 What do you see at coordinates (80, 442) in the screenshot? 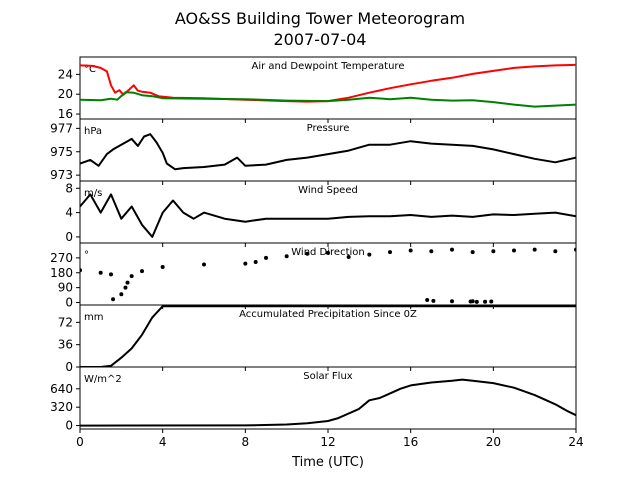
I see `x-tick-label: 0` at bounding box center [80, 442].